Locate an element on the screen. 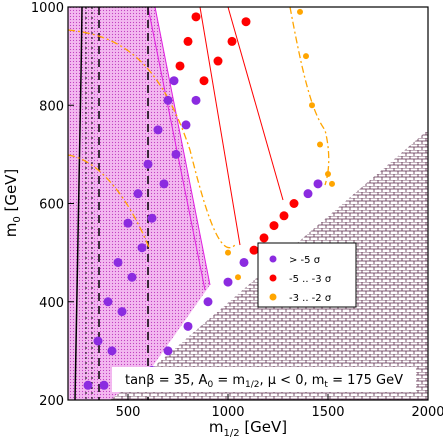  y-axis-label: m0 [GeV] is located at coordinates (12, 203).